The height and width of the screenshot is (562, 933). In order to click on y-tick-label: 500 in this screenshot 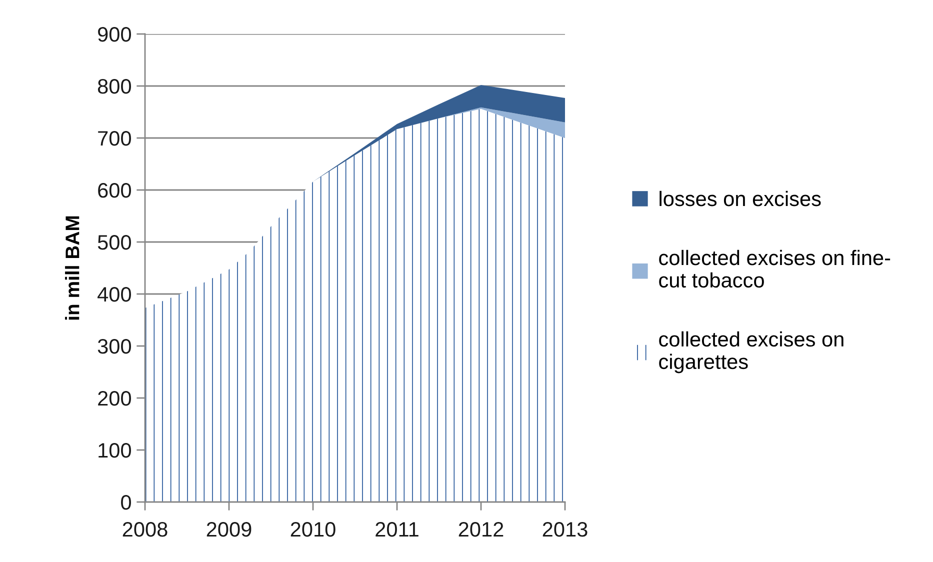, I will do `click(114, 242)`.